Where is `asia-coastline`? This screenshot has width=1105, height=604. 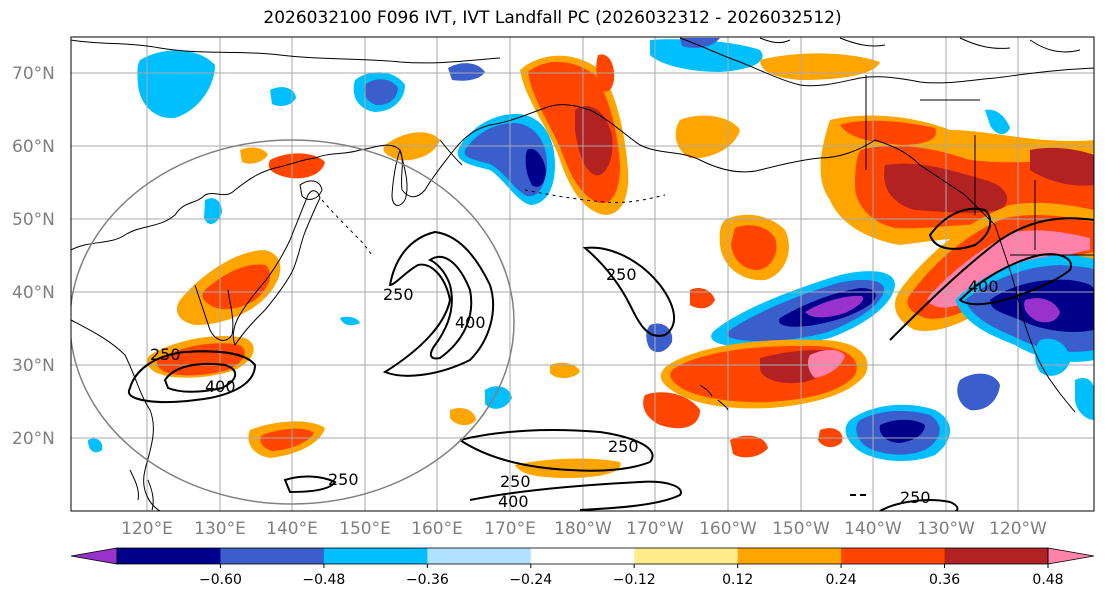 asia-coastline is located at coordinates (331, 177).